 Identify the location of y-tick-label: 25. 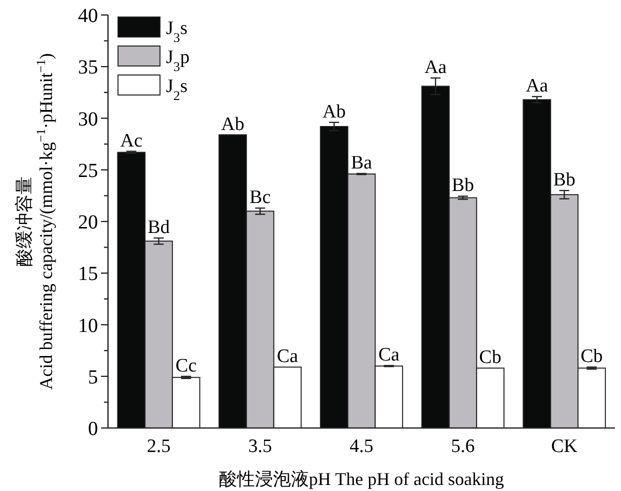
(88, 171).